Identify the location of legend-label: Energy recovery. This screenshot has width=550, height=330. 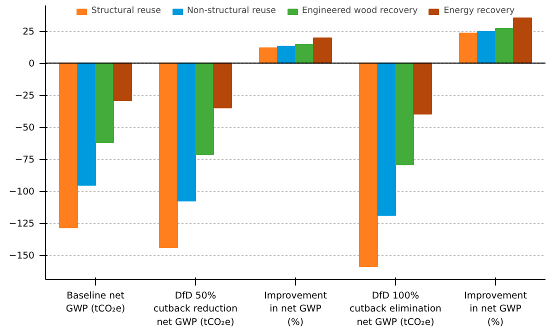
(479, 11).